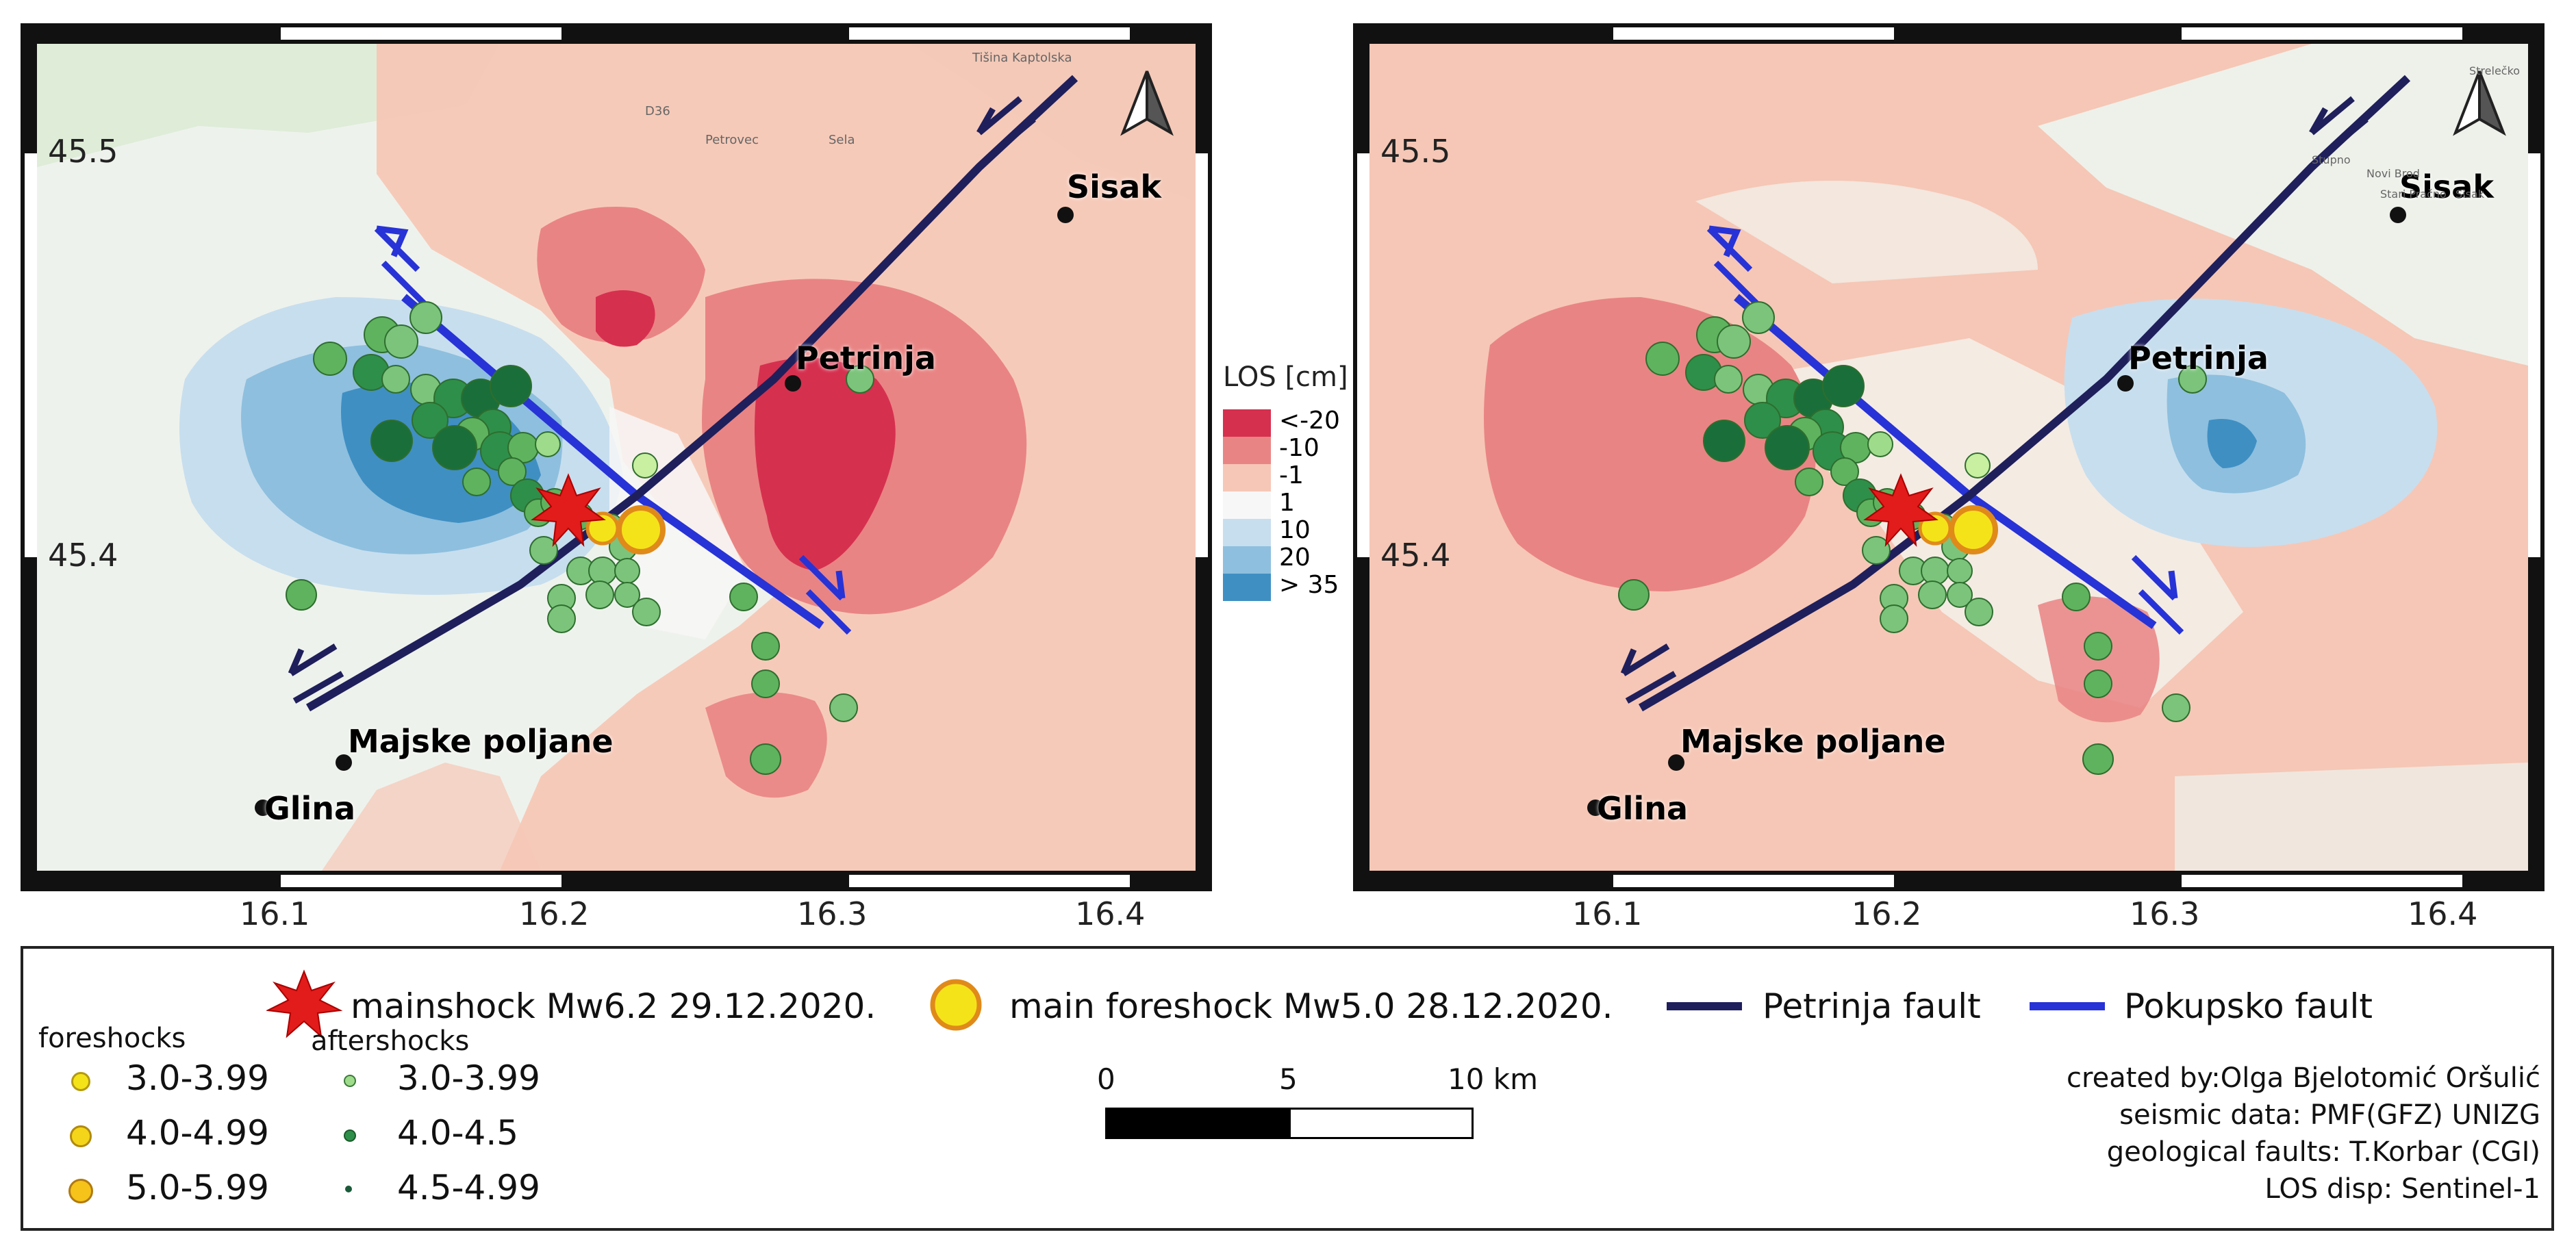 This screenshot has width=2576, height=1252. I want to click on los-label: <-20, so click(1309, 421).